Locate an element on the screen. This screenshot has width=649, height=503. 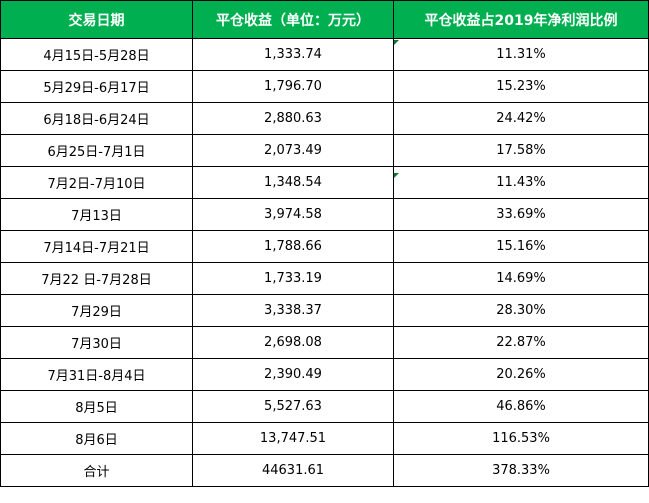
cell-ratio: 15.16% is located at coordinates (521, 246).